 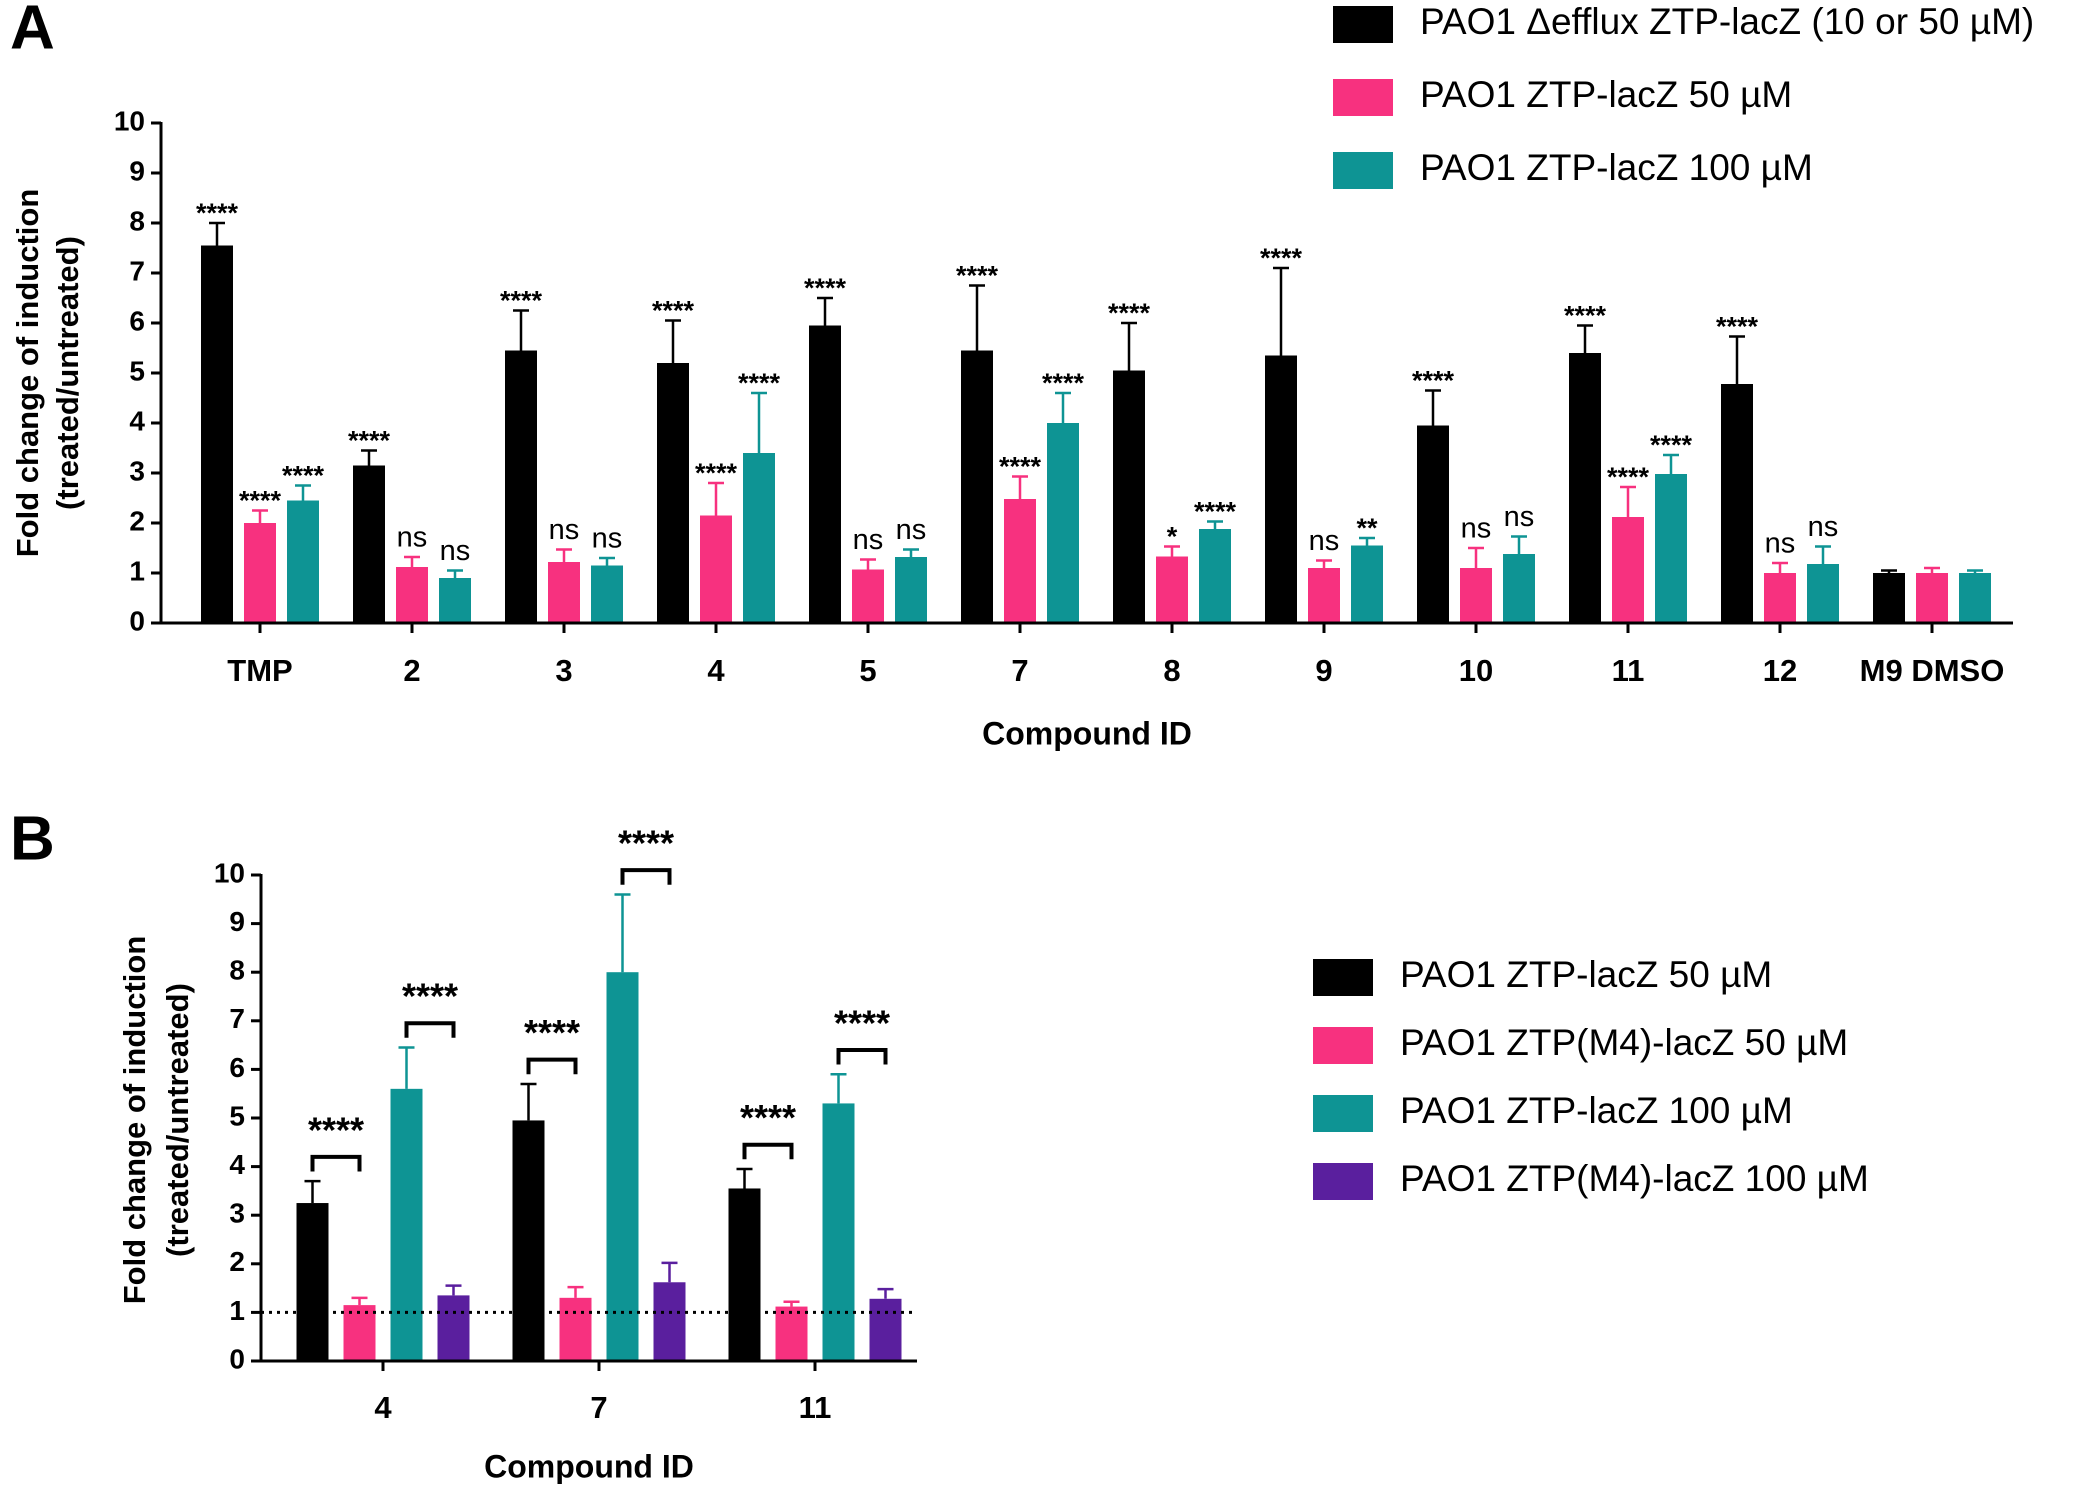 What do you see at coordinates (563, 670) in the screenshot?
I see `x-tick-label: 3` at bounding box center [563, 670].